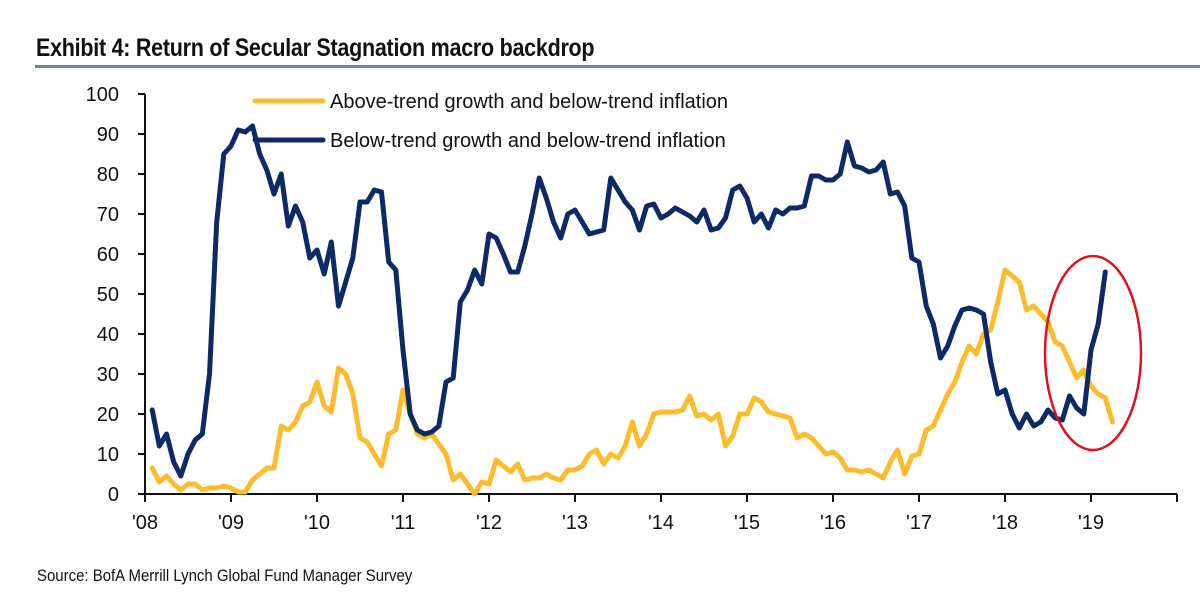 The width and height of the screenshot is (1200, 611). Describe the element at coordinates (108, 375) in the screenshot. I see `y-tick-label: 30` at that location.